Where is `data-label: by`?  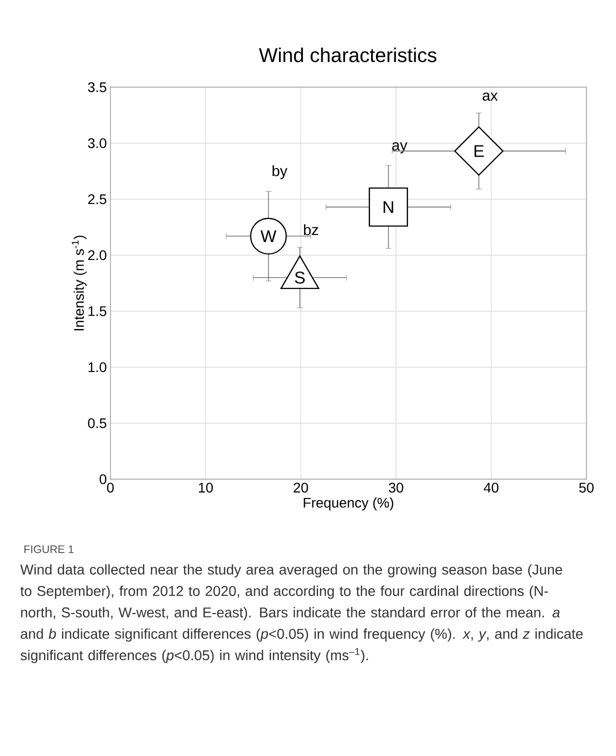 data-label: by is located at coordinates (280, 172).